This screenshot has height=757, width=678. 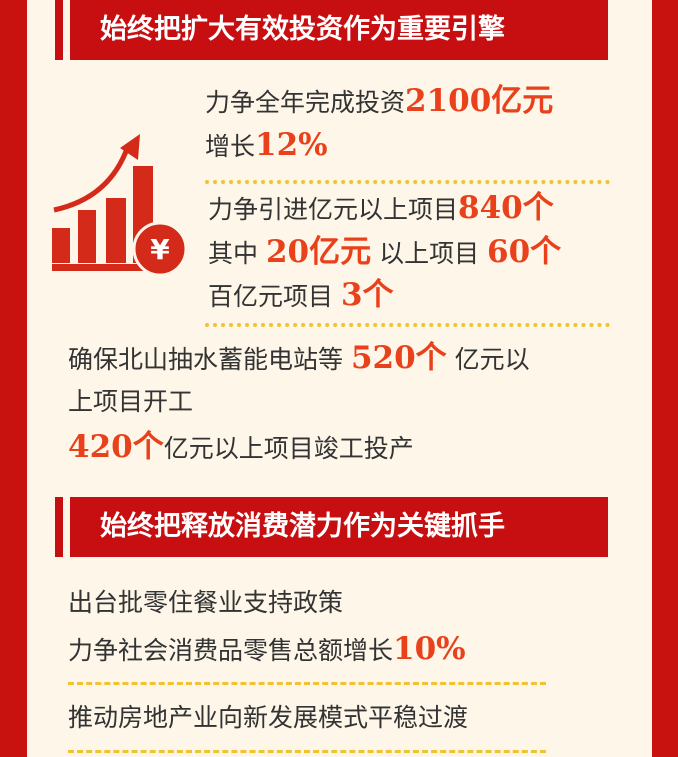 I want to click on number: 840个, so click(x=506, y=208).